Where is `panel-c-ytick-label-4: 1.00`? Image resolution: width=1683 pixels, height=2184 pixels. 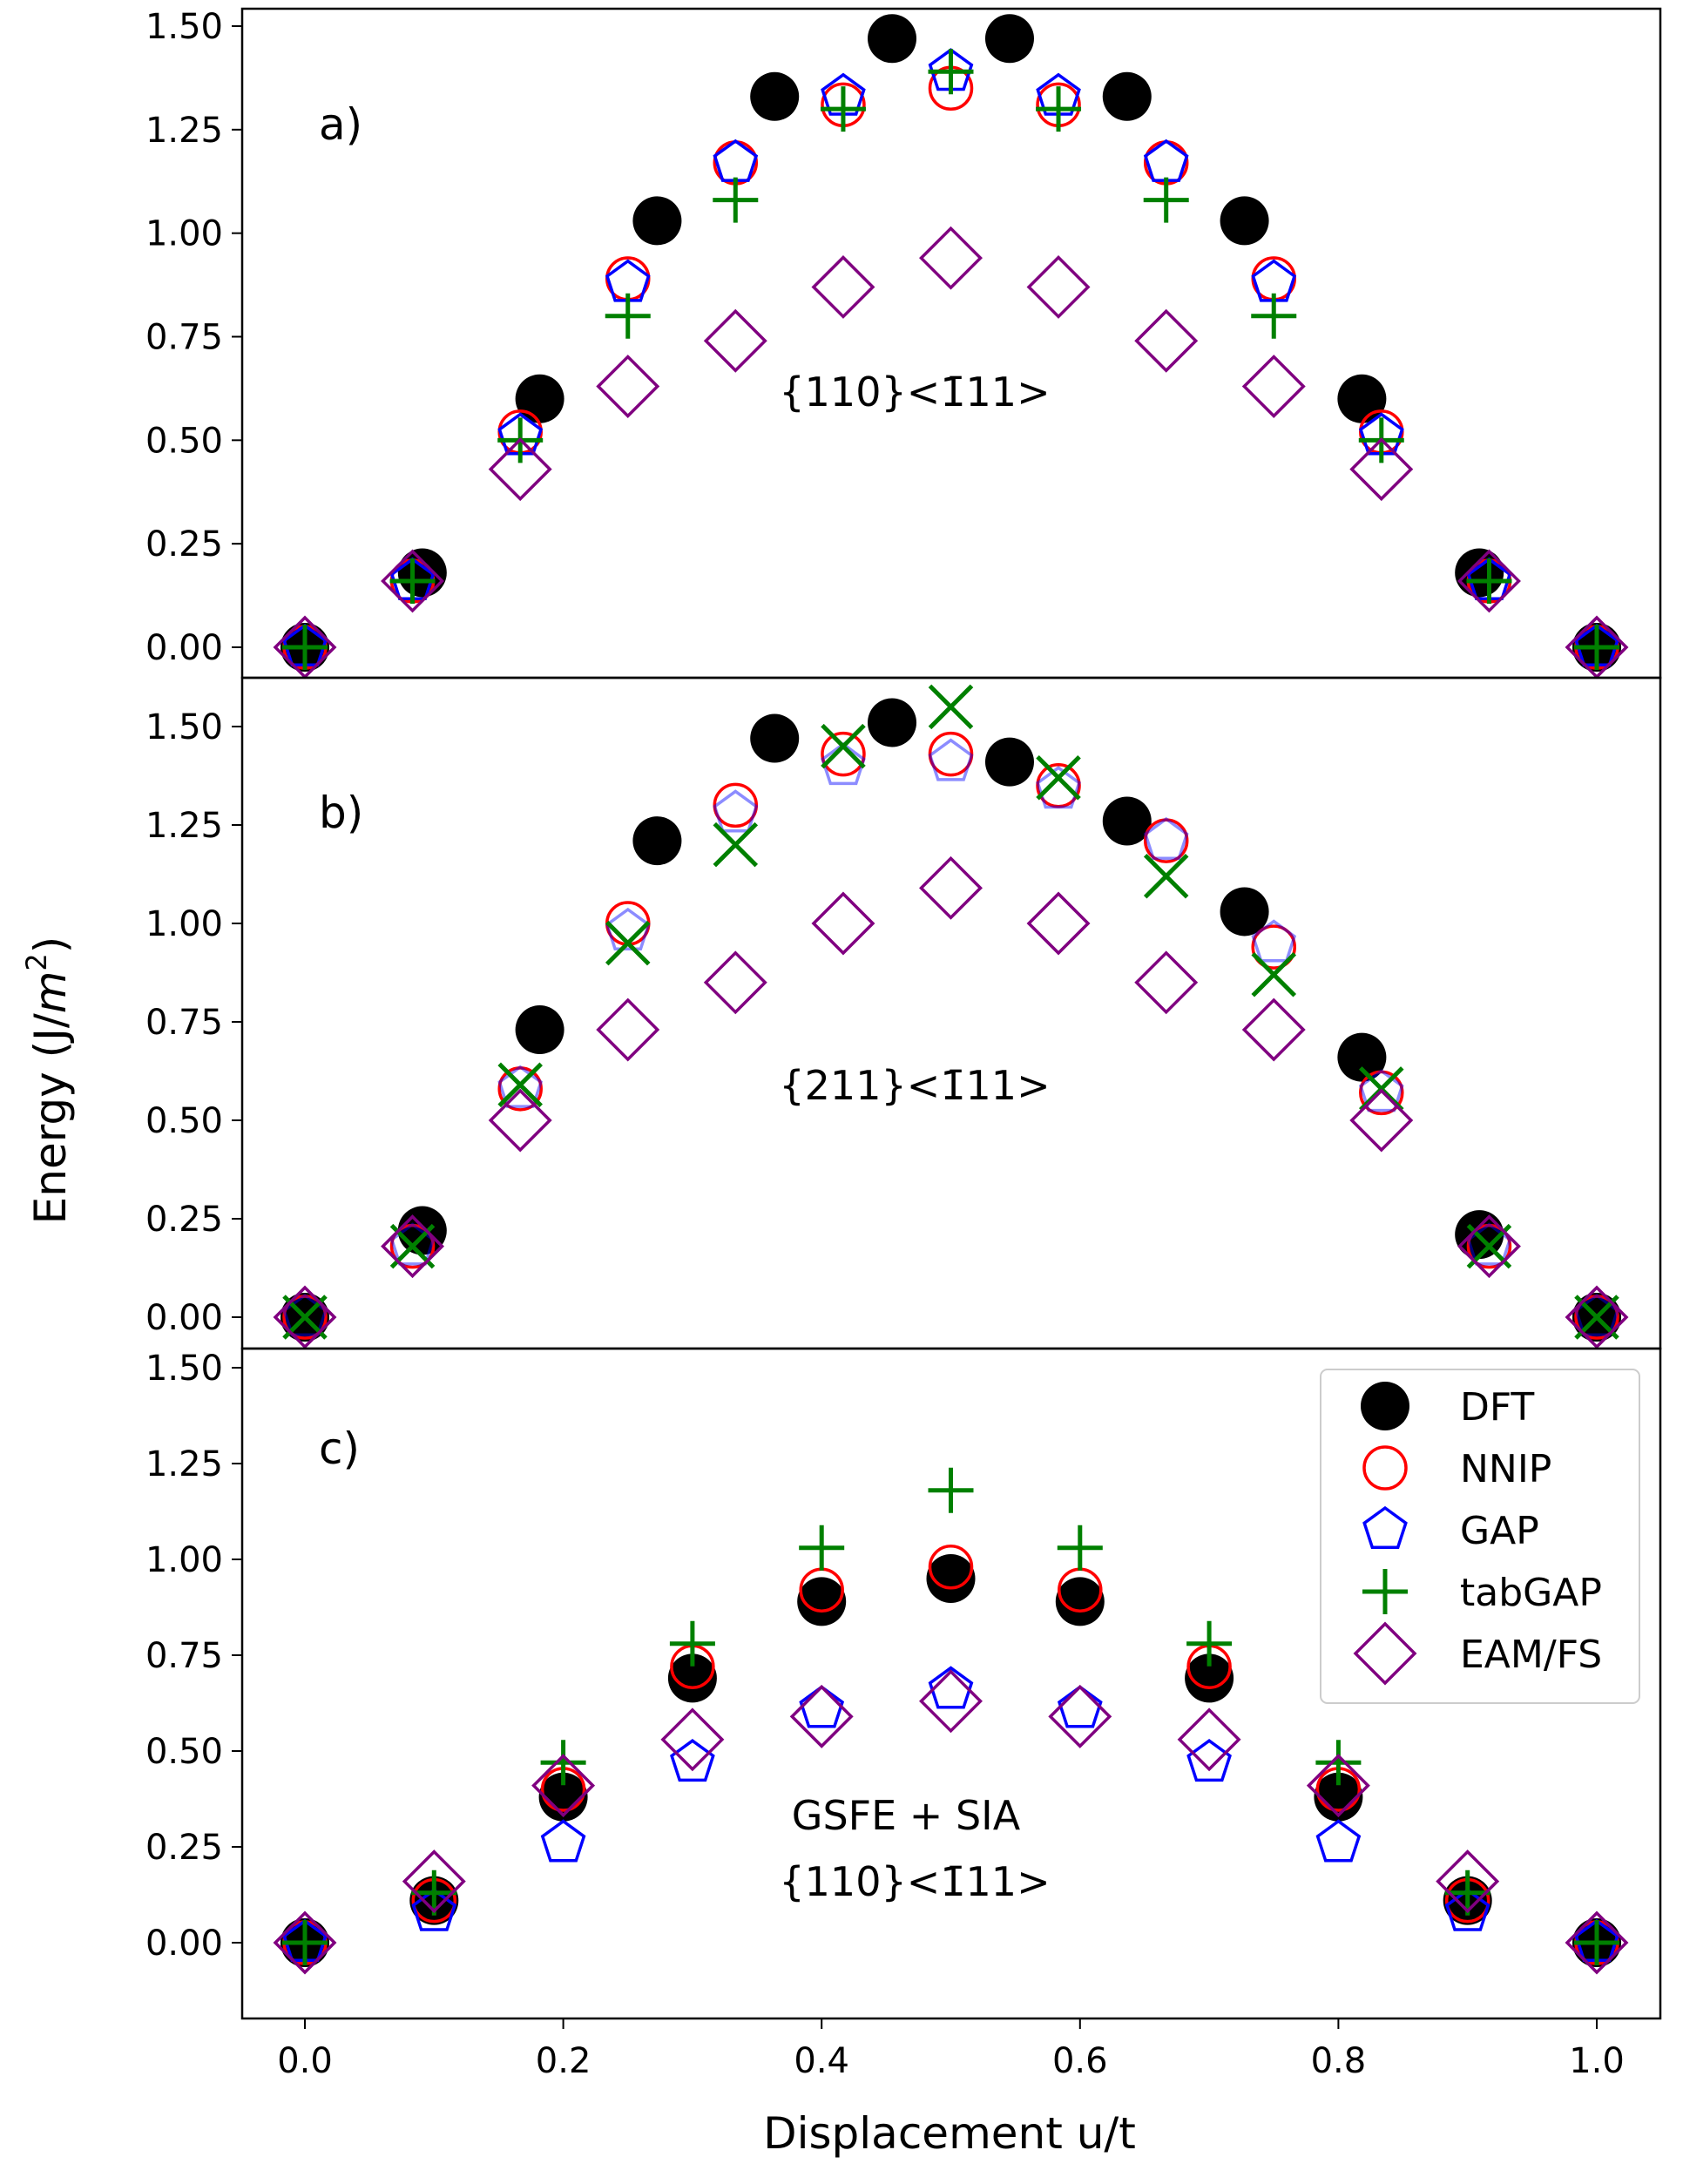 panel-c-ytick-label-4: 1.00 is located at coordinates (184, 1560).